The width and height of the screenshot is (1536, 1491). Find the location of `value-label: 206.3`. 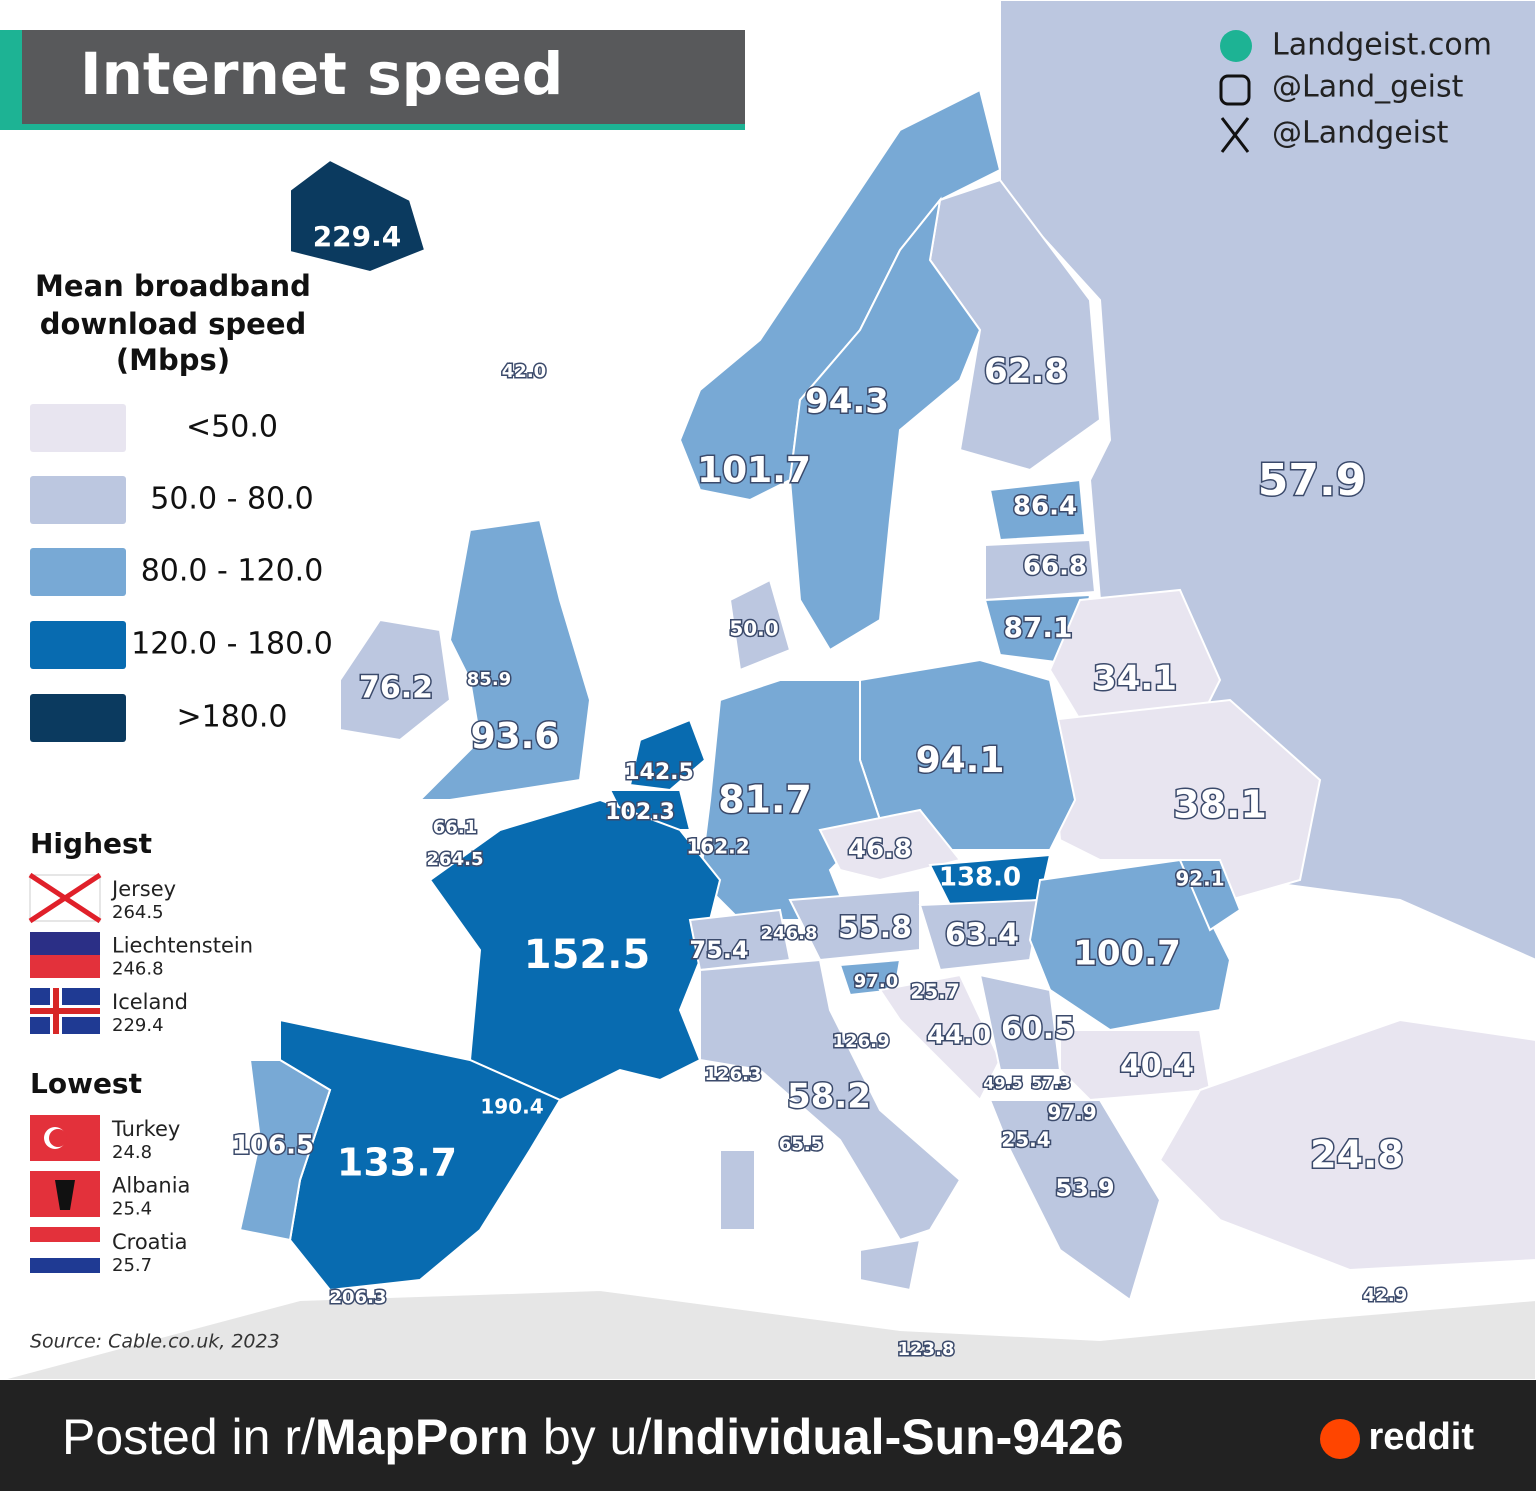

value-label: 206.3 is located at coordinates (358, 1297).